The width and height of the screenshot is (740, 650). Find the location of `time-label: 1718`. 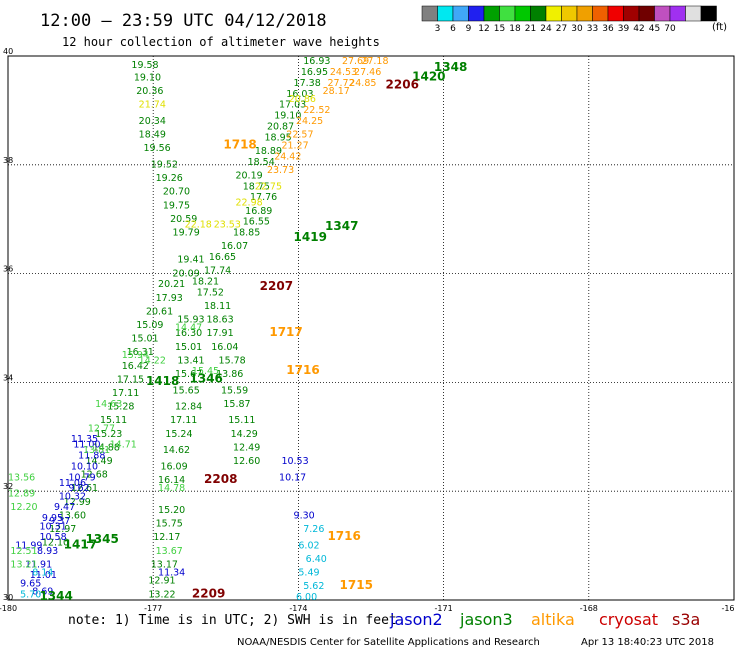

time-label: 1718 is located at coordinates (239, 144).